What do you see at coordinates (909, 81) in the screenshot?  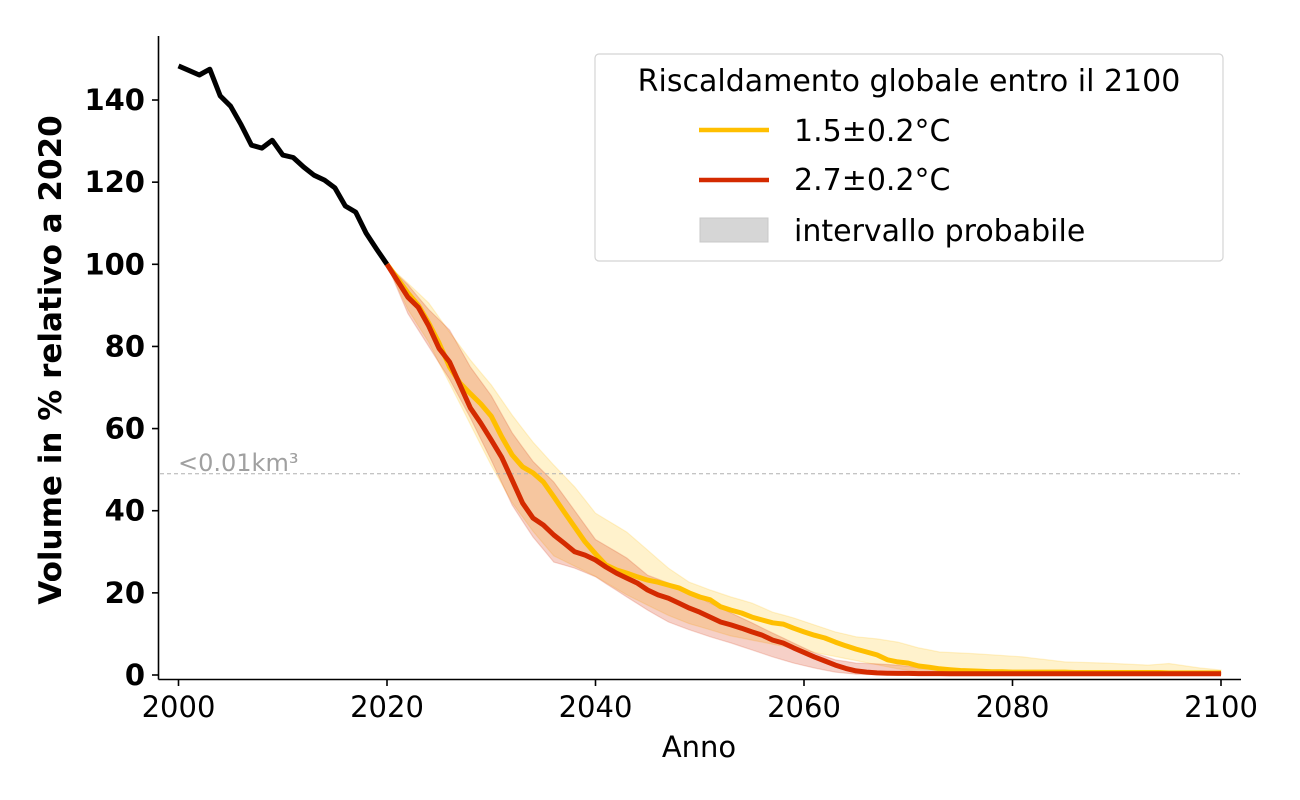 I see `legend-title: Riscaldamento globale entro il 2100` at bounding box center [909, 81].